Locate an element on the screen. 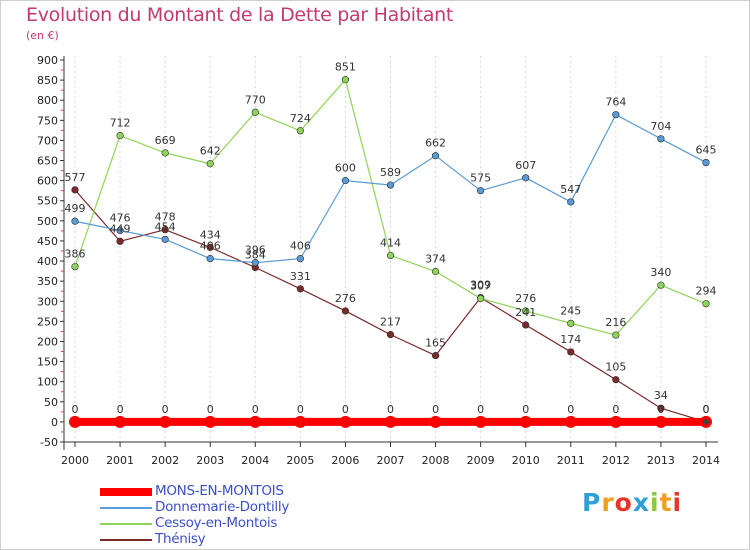 The image size is (750, 550). logo-letter: P is located at coordinates (592, 502).